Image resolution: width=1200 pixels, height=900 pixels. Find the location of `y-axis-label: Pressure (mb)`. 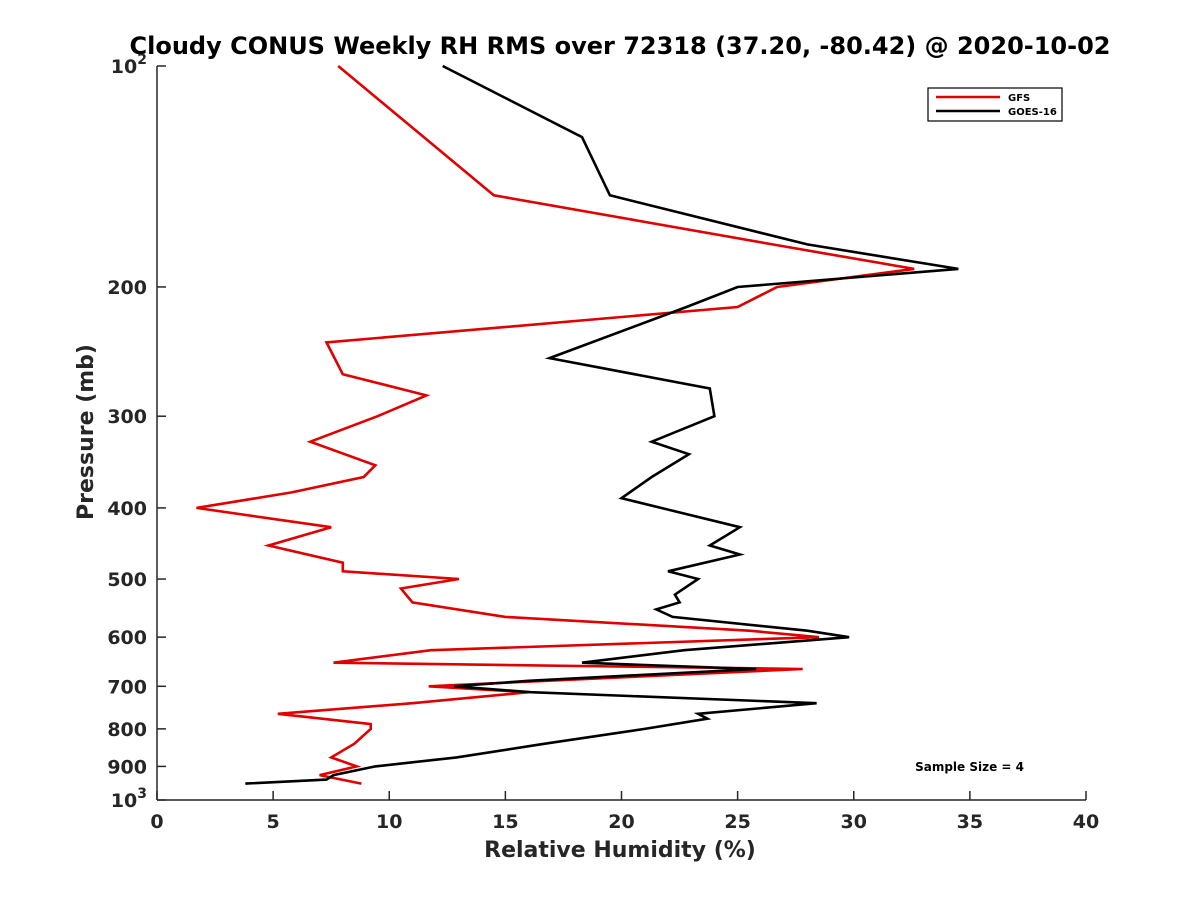

y-axis-label: Pressure (mb) is located at coordinates (86, 432).